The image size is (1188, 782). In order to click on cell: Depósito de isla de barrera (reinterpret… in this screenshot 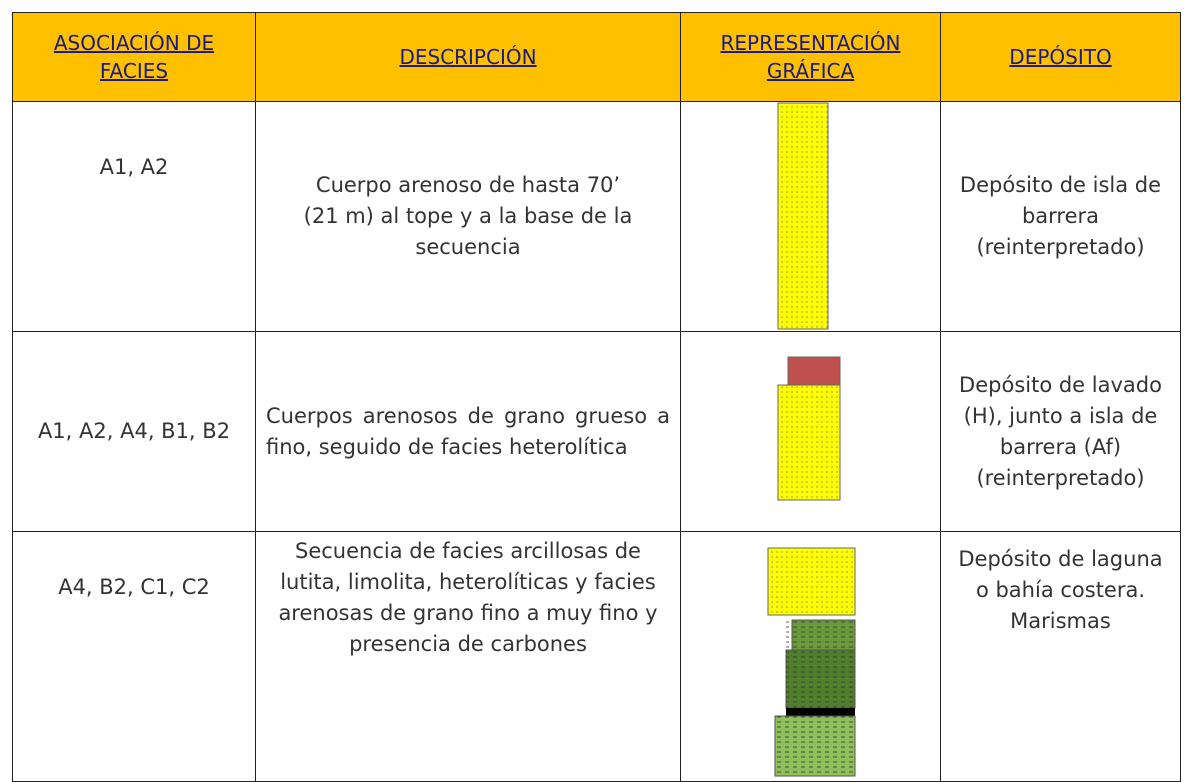, I will do `click(1060, 216)`.